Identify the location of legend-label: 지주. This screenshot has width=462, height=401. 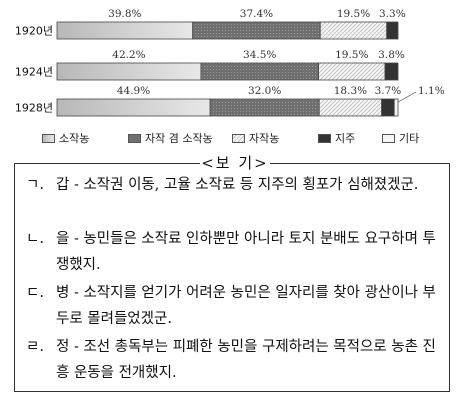
(345, 138).